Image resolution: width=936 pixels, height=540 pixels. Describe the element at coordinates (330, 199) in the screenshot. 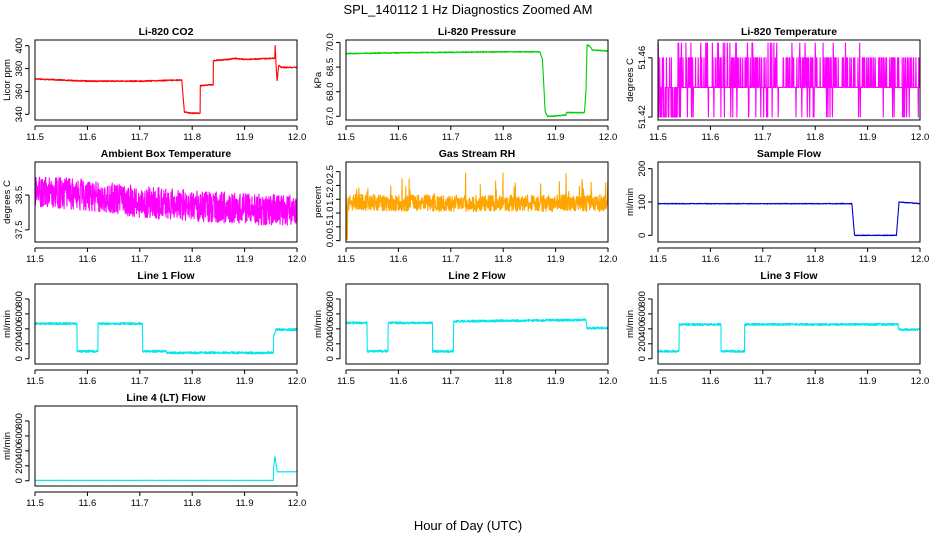

I see `y-tick-label: 1.5` at that location.